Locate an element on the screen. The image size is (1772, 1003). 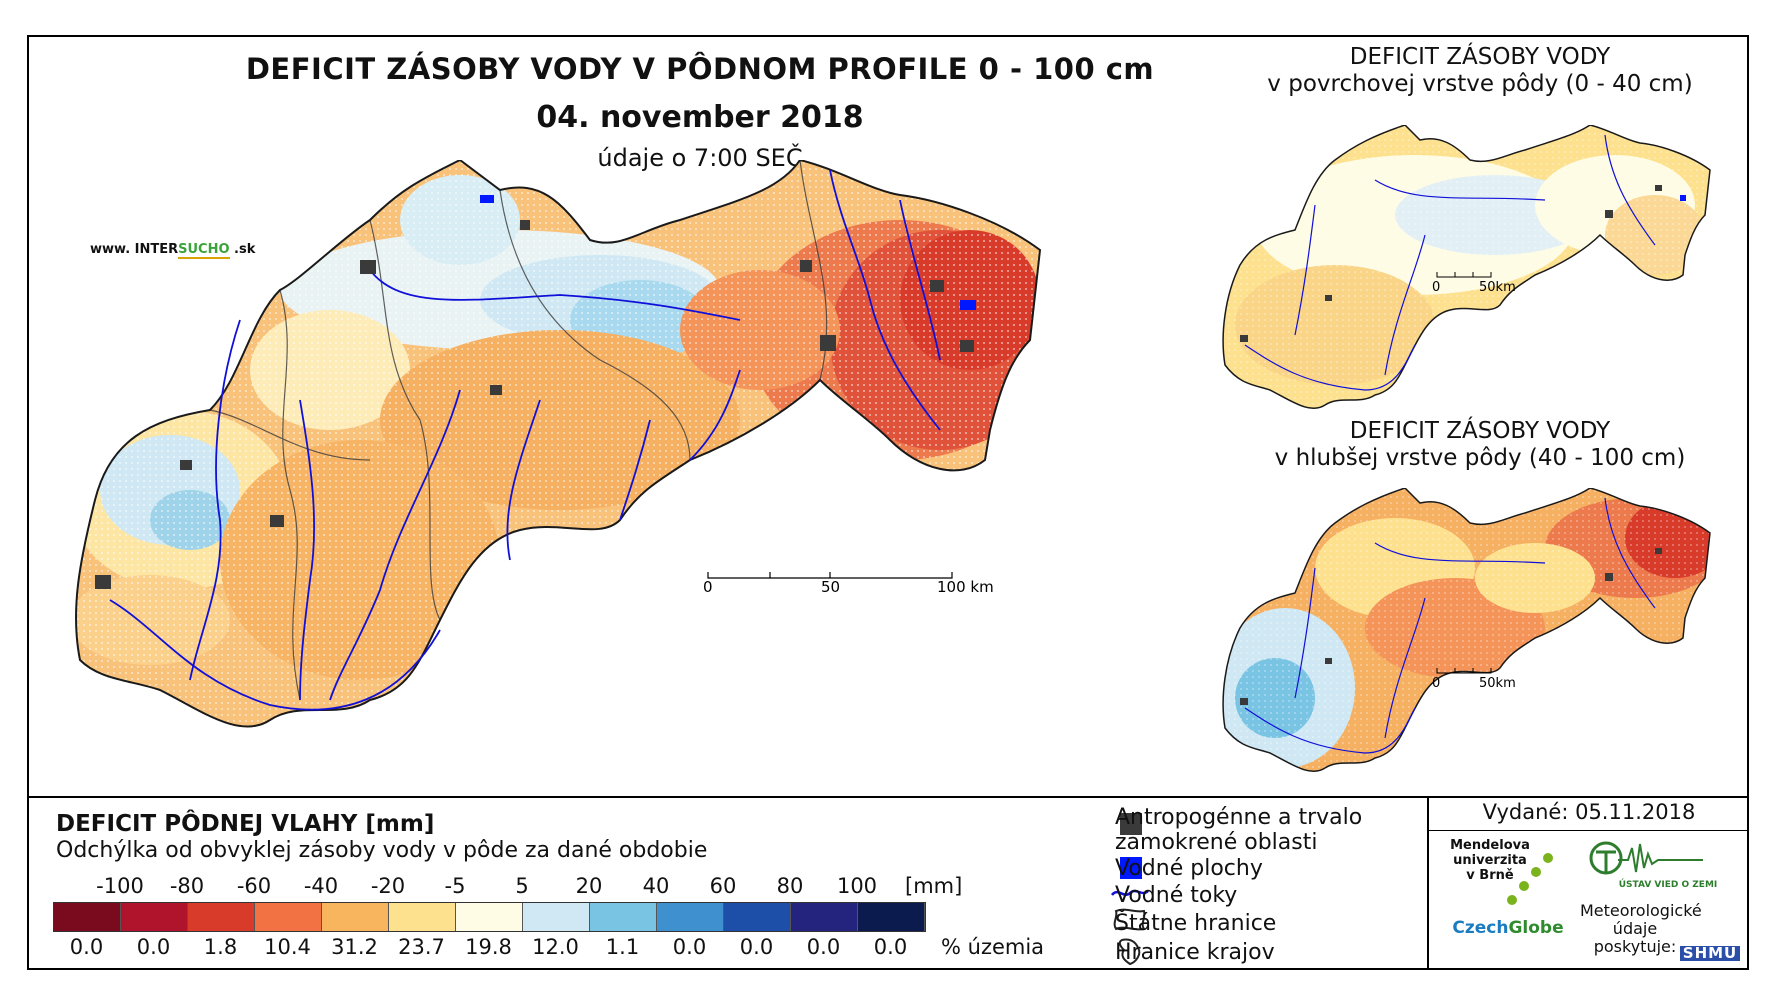
mendel-logo: Mendelova univerzita v Brně is located at coordinates (1490, 860).